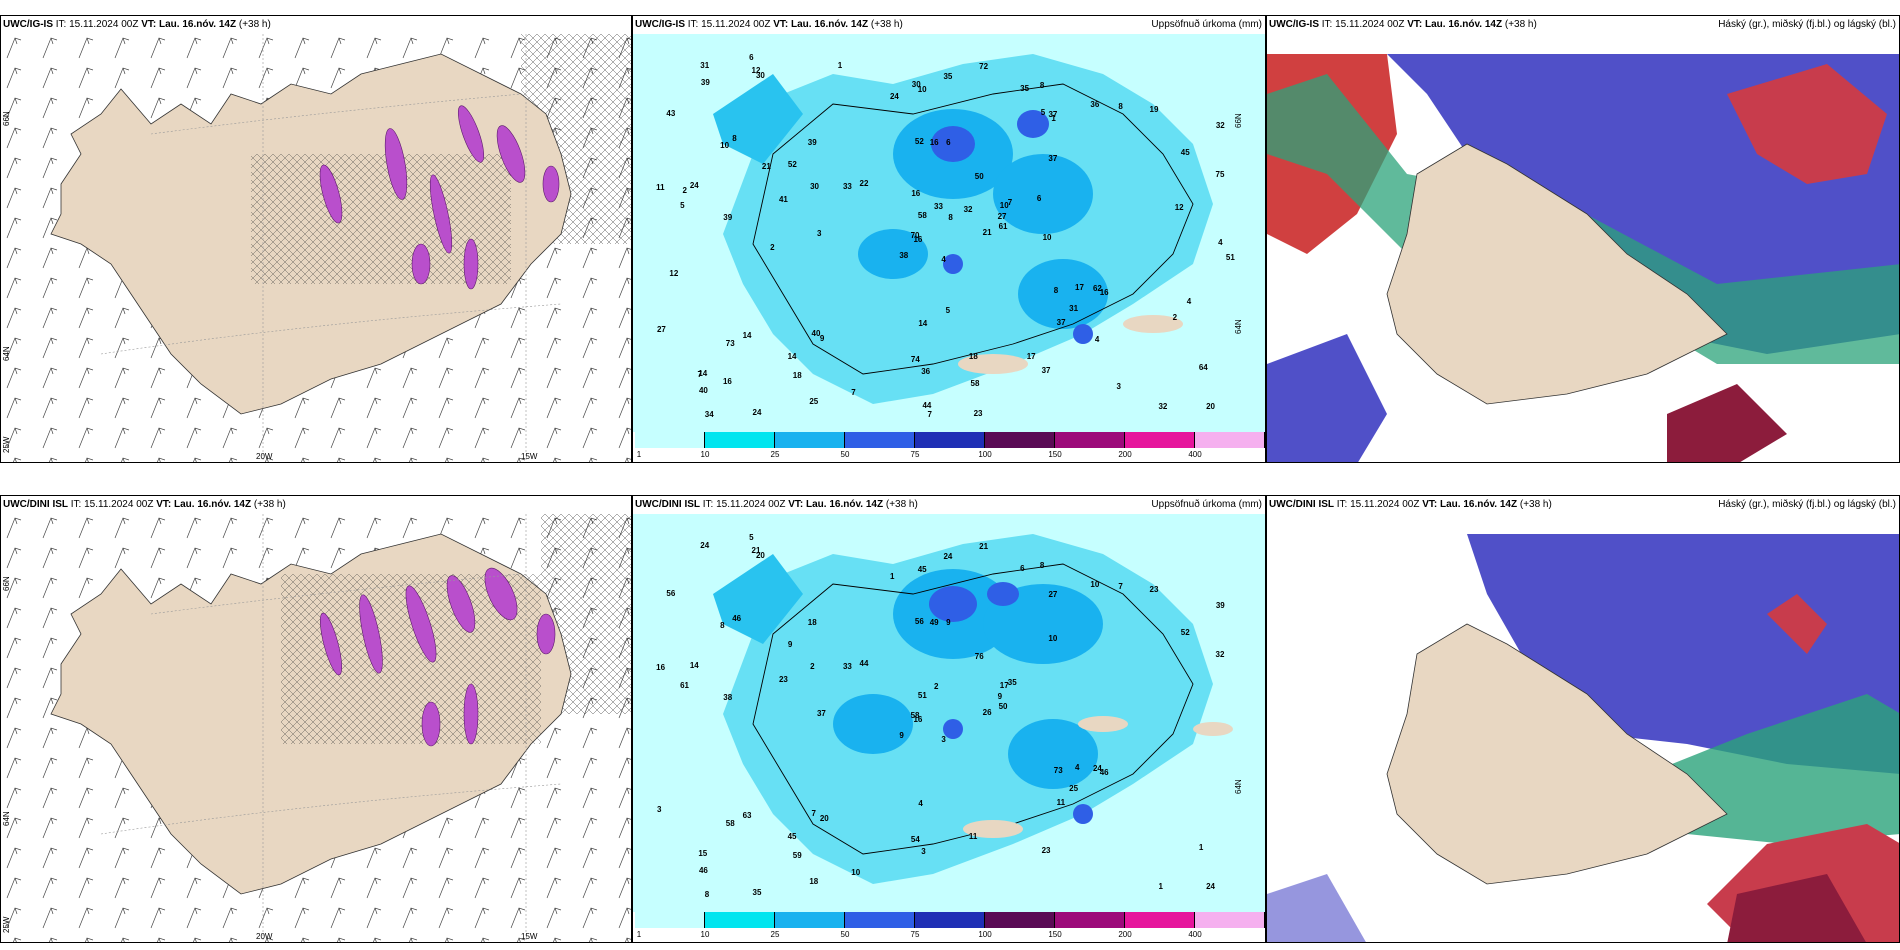 This screenshot has height=950, width=1900. Describe the element at coordinates (1239, 120) in the screenshot. I see `precip-lat-66: 66N` at that location.